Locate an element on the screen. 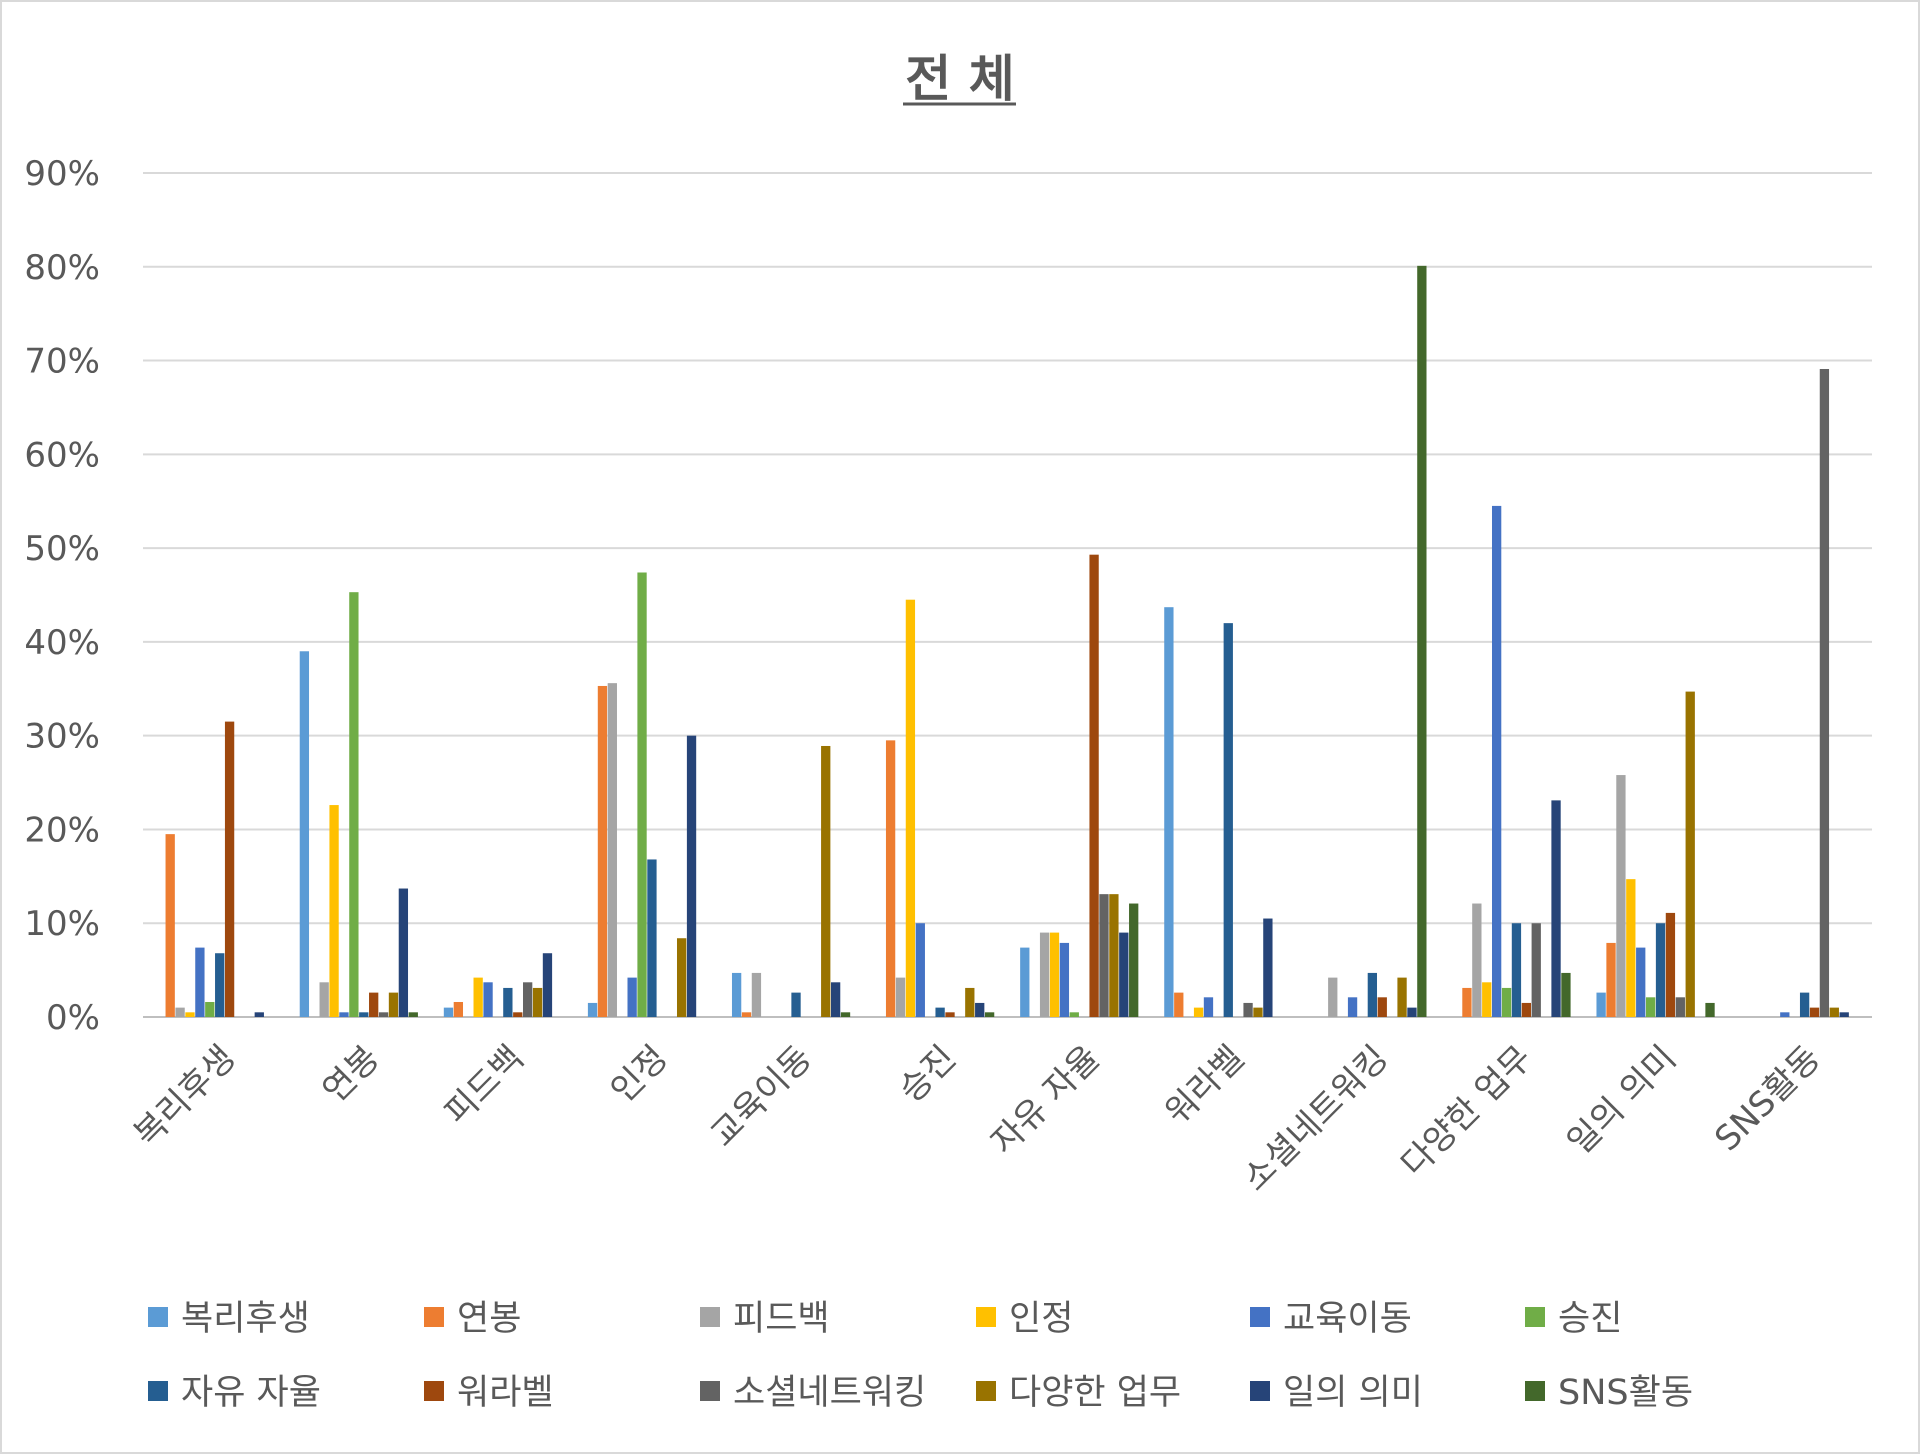 Image resolution: width=1920 pixels, height=1454 pixels. legend-label: 인정 is located at coordinates (1041, 1319).